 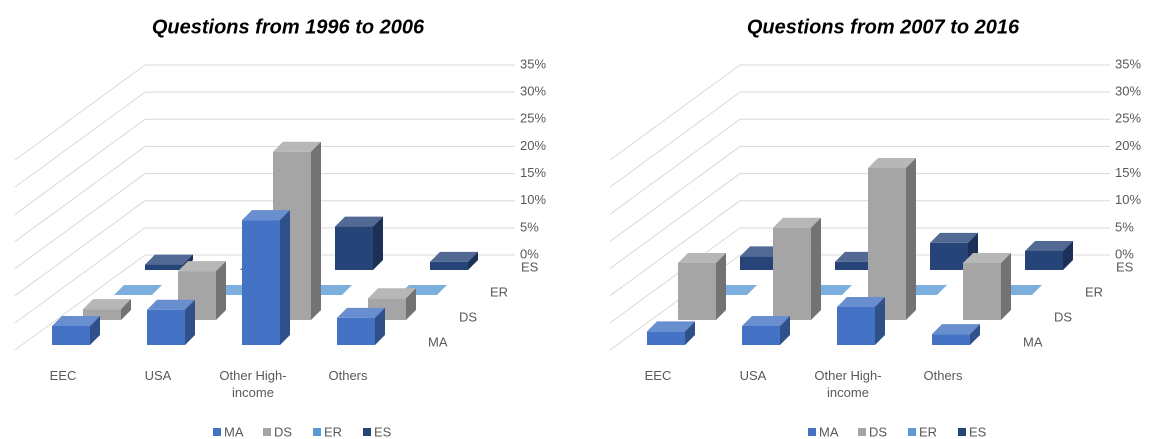 I want to click on depth-label: DS, so click(x=1063, y=316).